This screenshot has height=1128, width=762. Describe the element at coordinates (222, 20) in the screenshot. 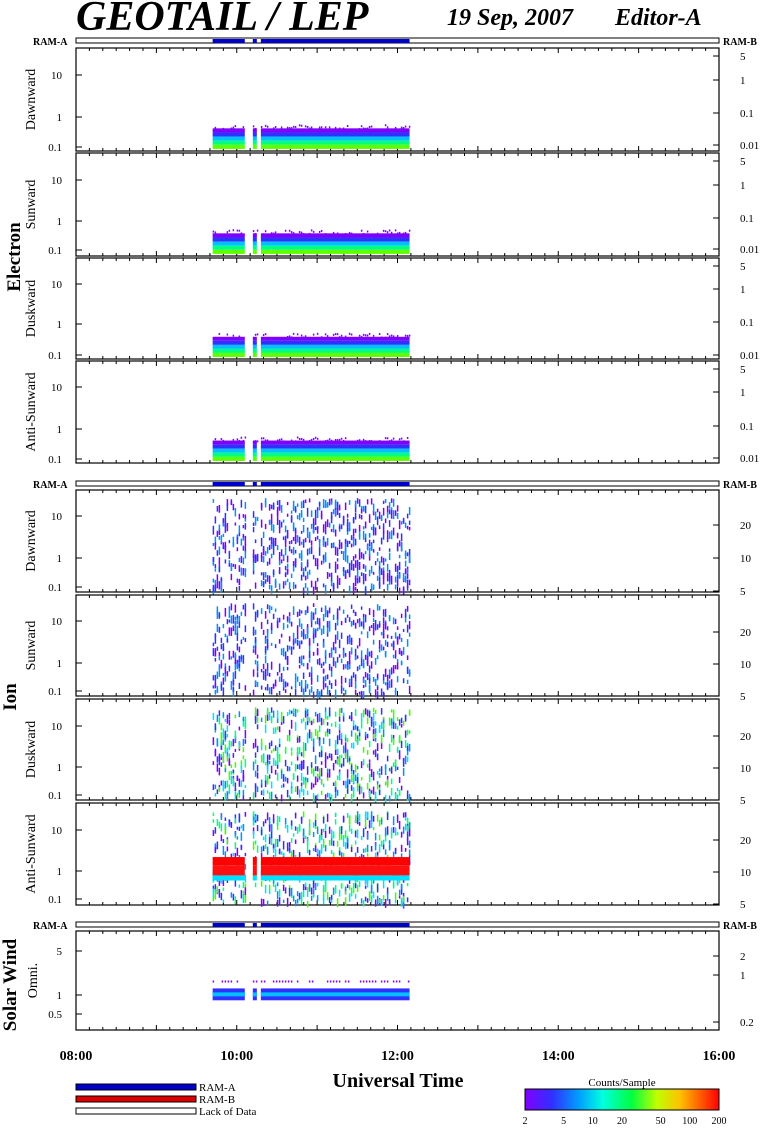

I see `plot-title: GEOTAIL / LEP` at that location.